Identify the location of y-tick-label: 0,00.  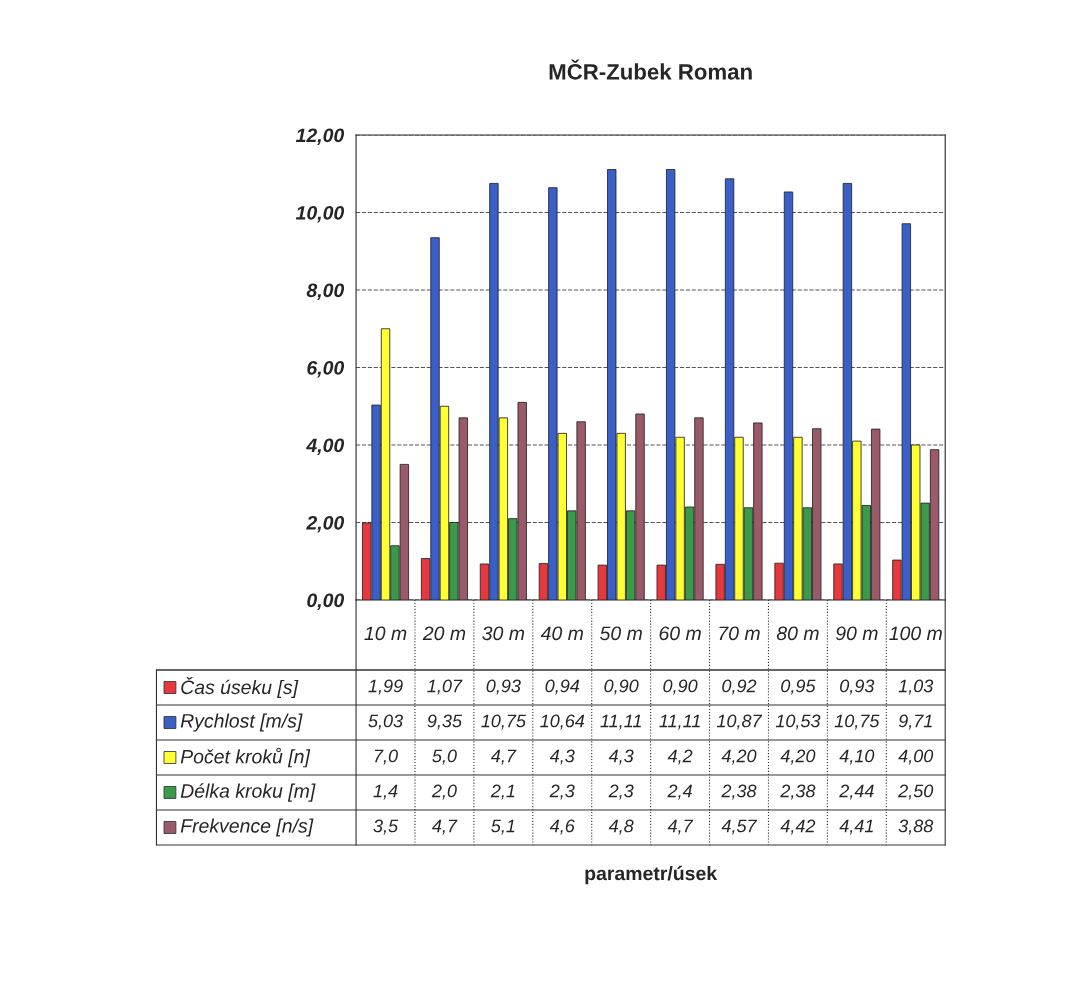
(326, 602).